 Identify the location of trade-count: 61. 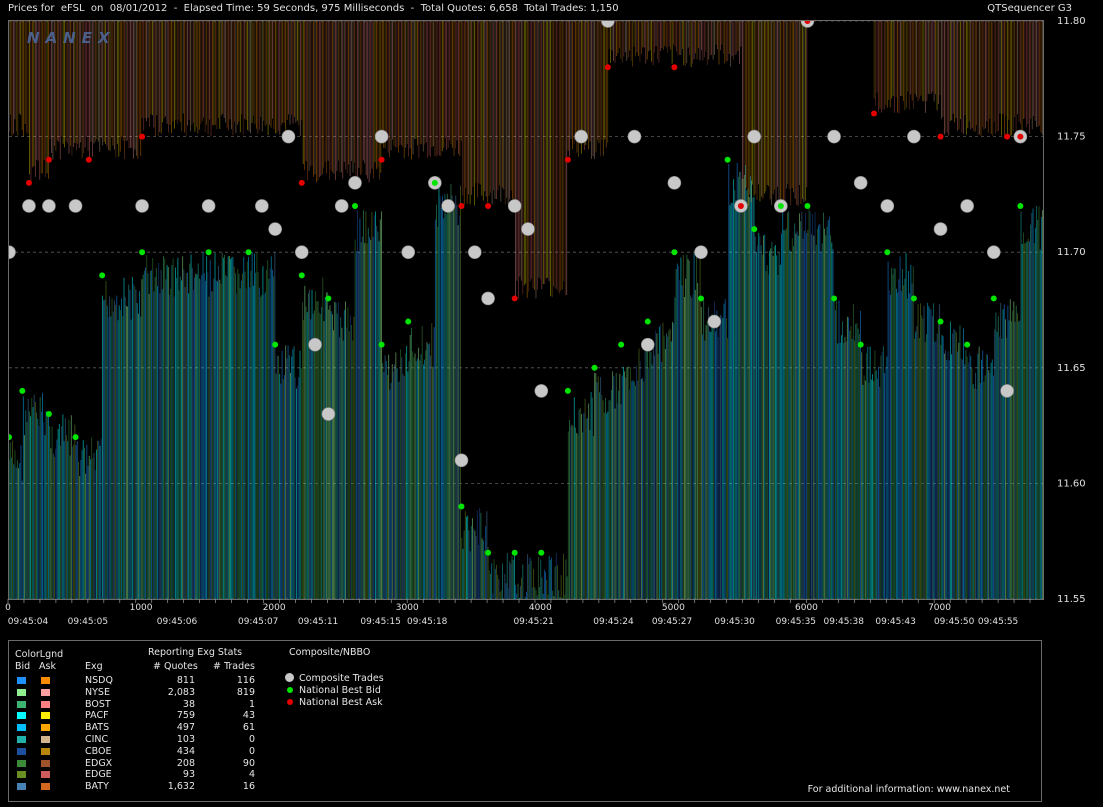
(248, 728).